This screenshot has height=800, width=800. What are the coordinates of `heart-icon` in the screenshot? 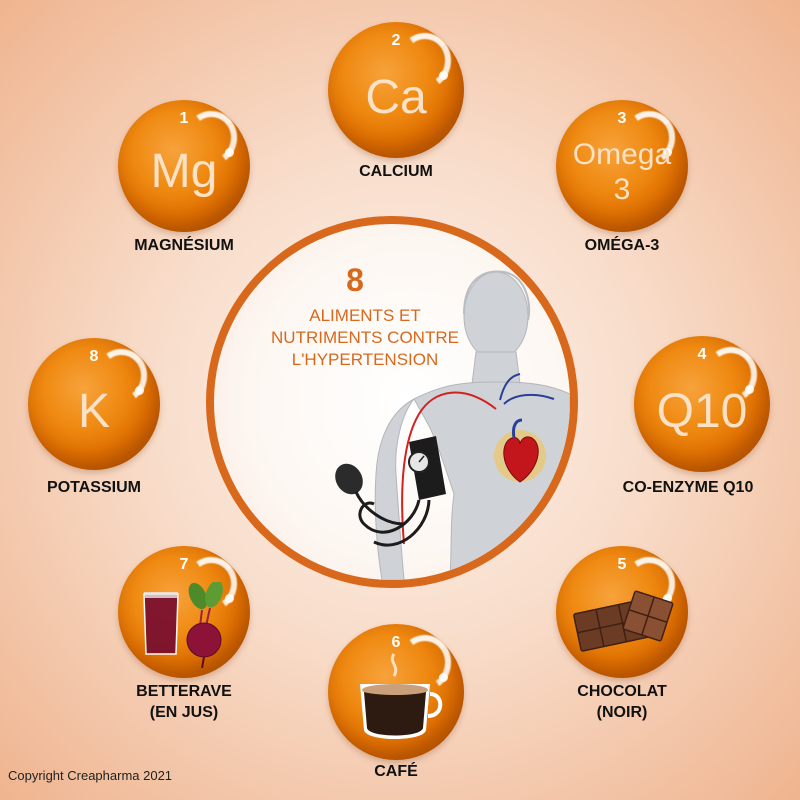 It's located at (520, 450).